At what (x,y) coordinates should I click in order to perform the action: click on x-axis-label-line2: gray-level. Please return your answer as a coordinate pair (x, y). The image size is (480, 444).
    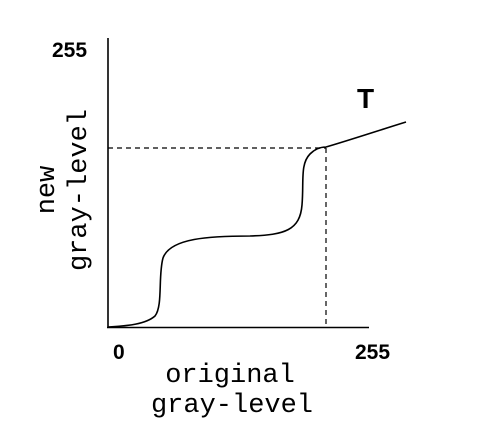
    Looking at the image, I should click on (232, 406).